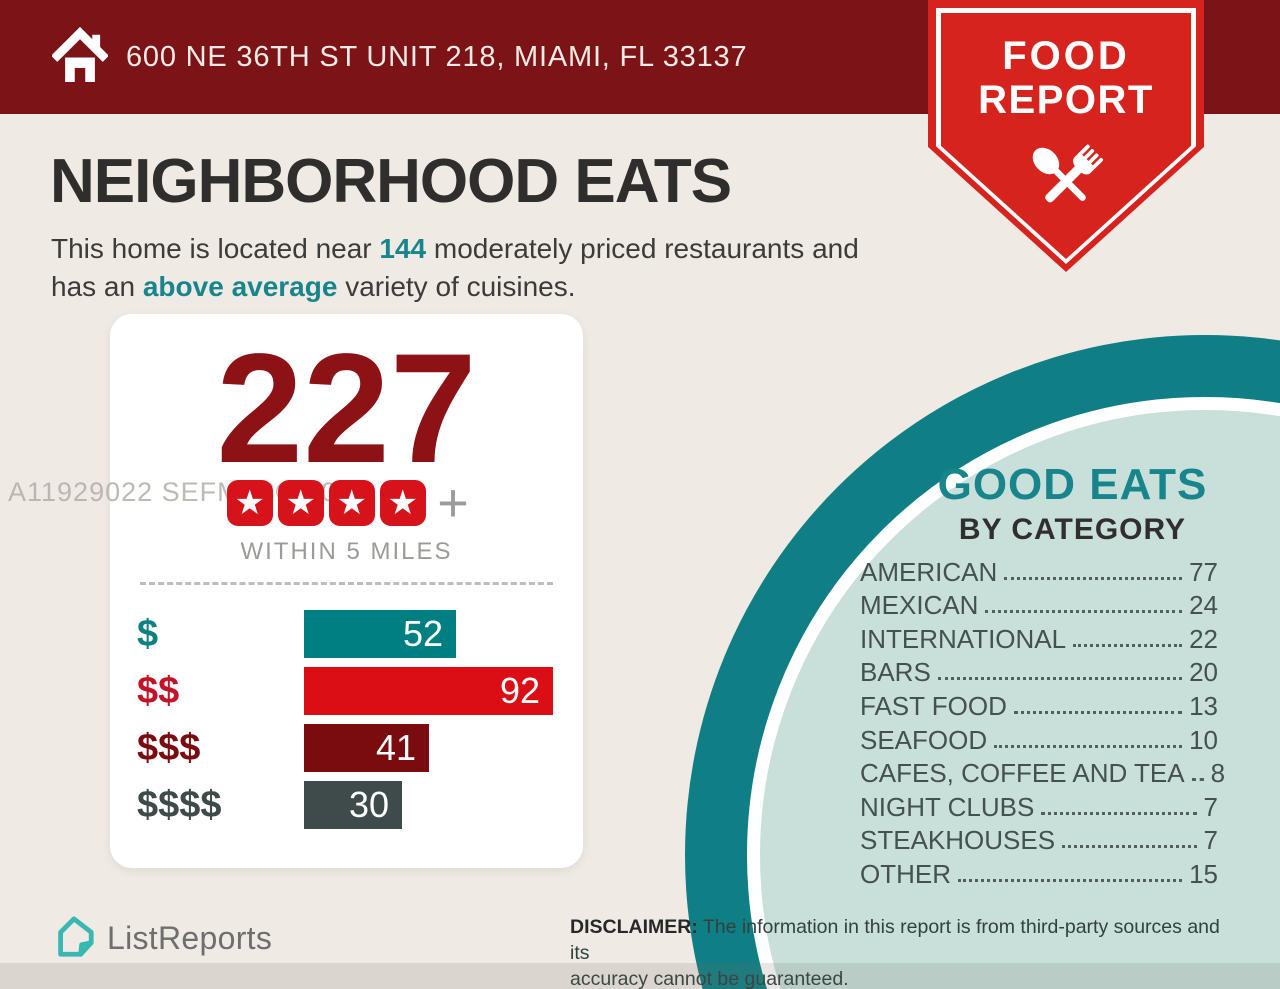 The image size is (1280, 989). What do you see at coordinates (905, 873) in the screenshot?
I see `category-name: OTHER` at bounding box center [905, 873].